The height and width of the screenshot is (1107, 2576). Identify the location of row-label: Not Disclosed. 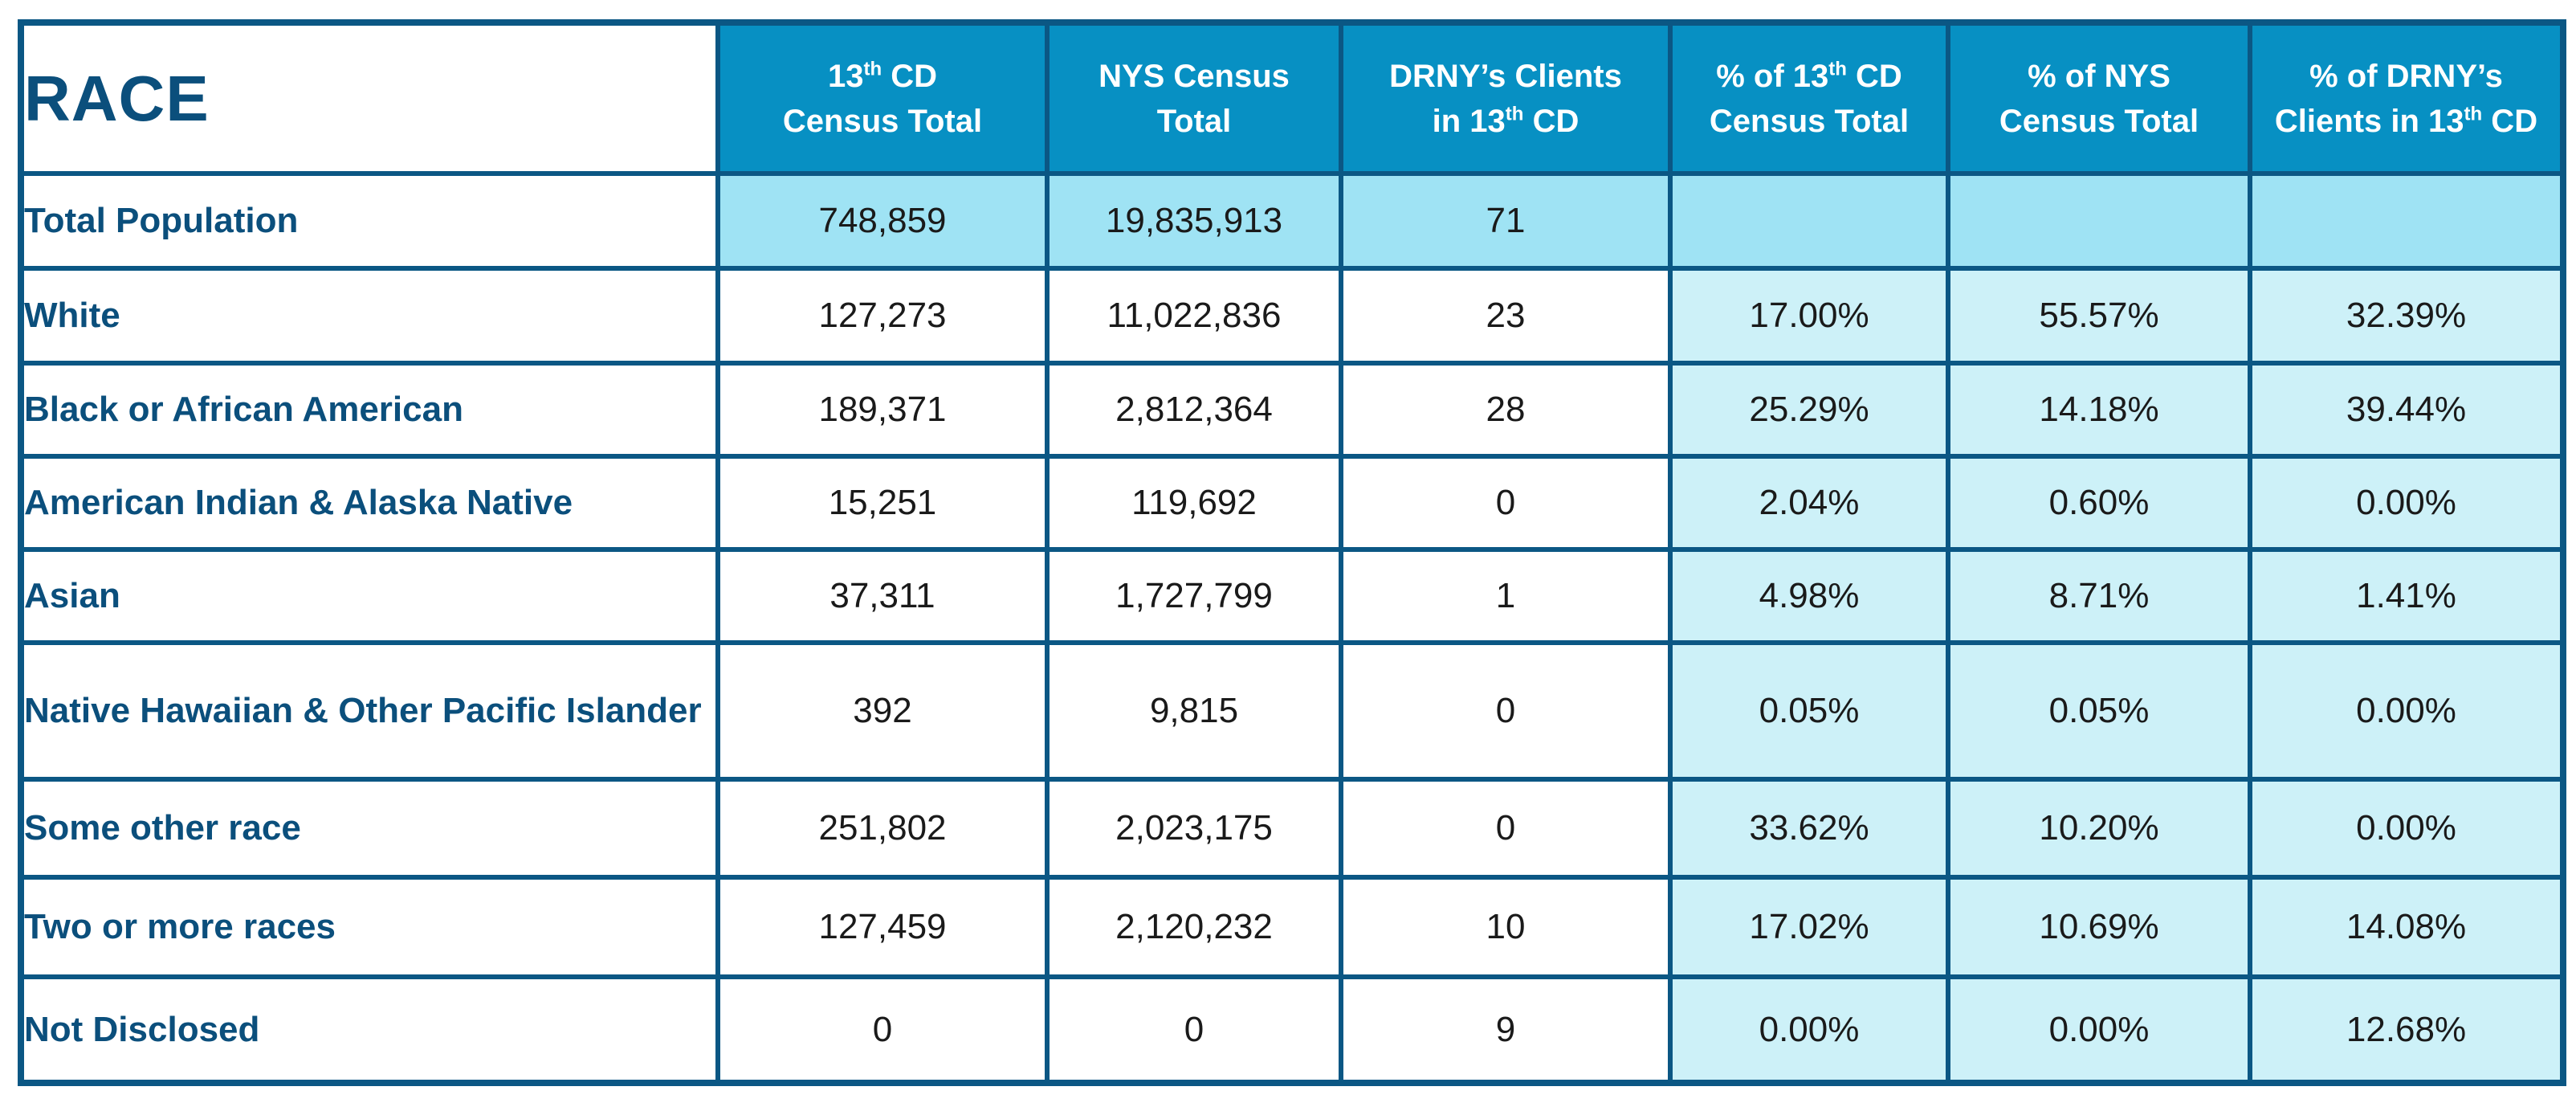
(369, 1029).